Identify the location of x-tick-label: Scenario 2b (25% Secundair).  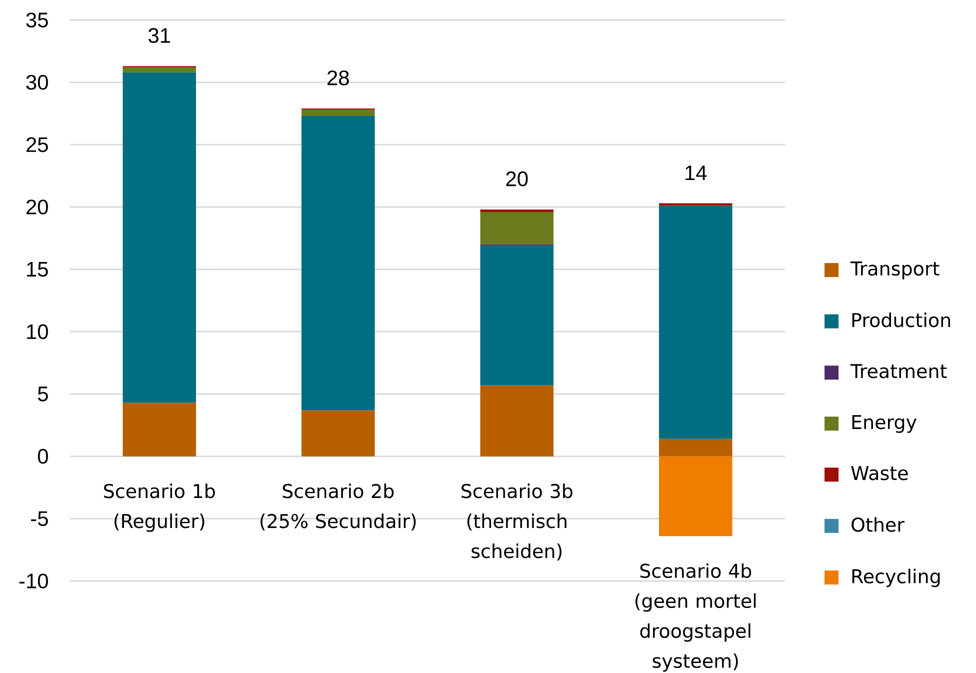
(338, 507).